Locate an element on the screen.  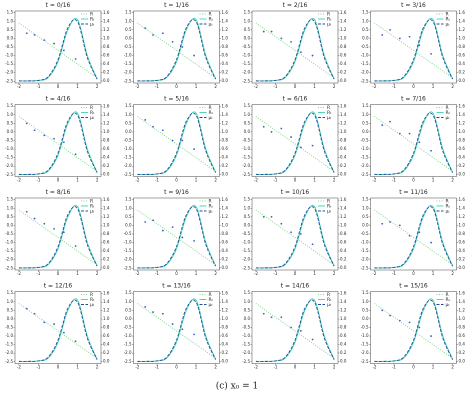
x-tick-label: 2 is located at coordinates (97, 273).